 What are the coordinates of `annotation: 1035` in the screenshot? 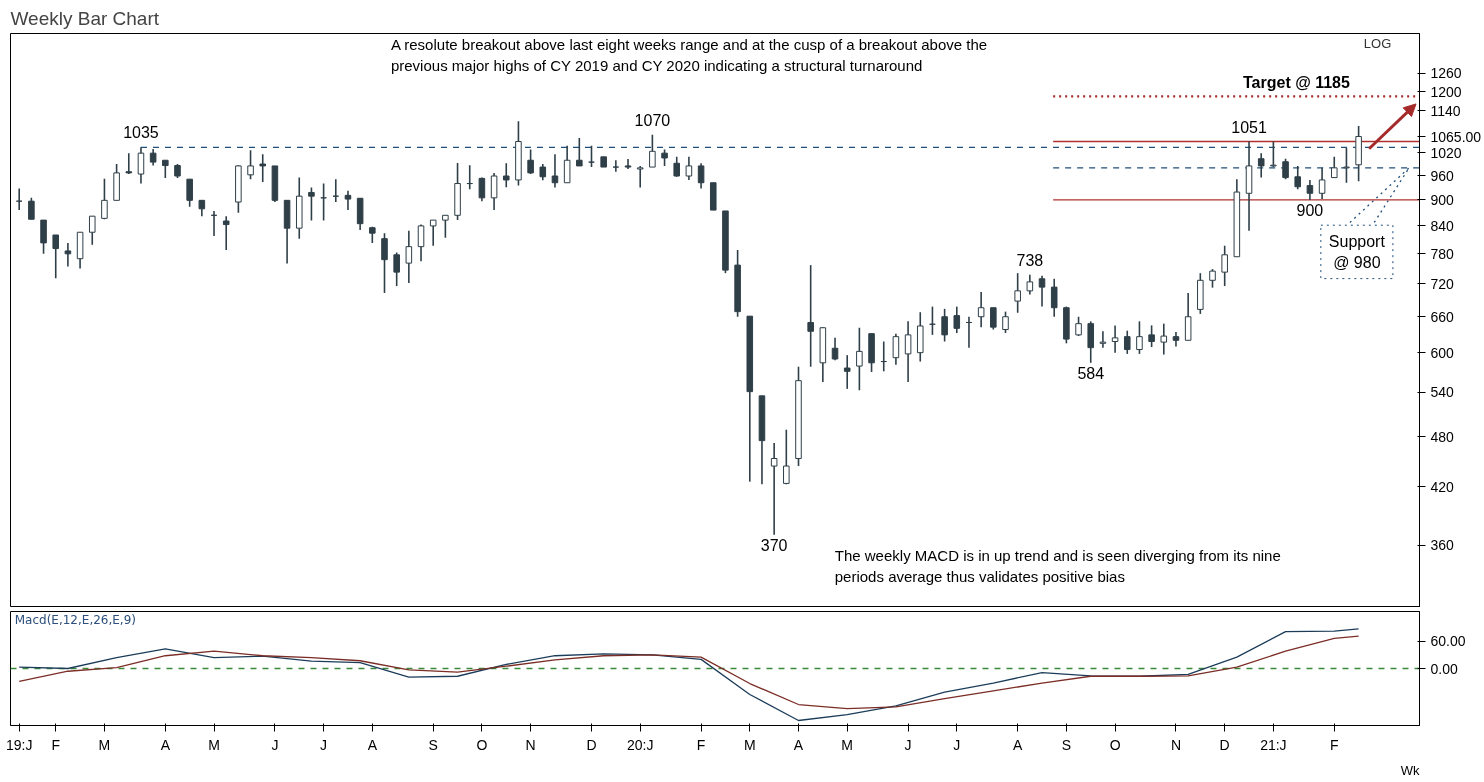 It's located at (141, 133).